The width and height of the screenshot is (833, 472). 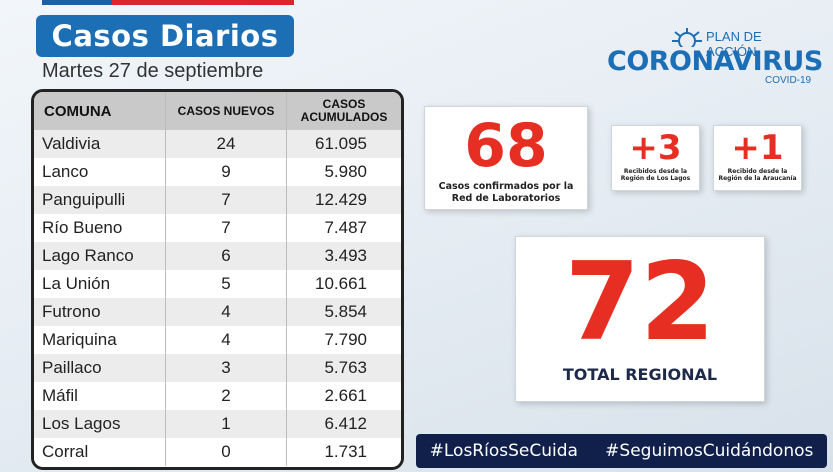 I want to click on cell-comuna: Panguipulli, so click(x=100, y=200).